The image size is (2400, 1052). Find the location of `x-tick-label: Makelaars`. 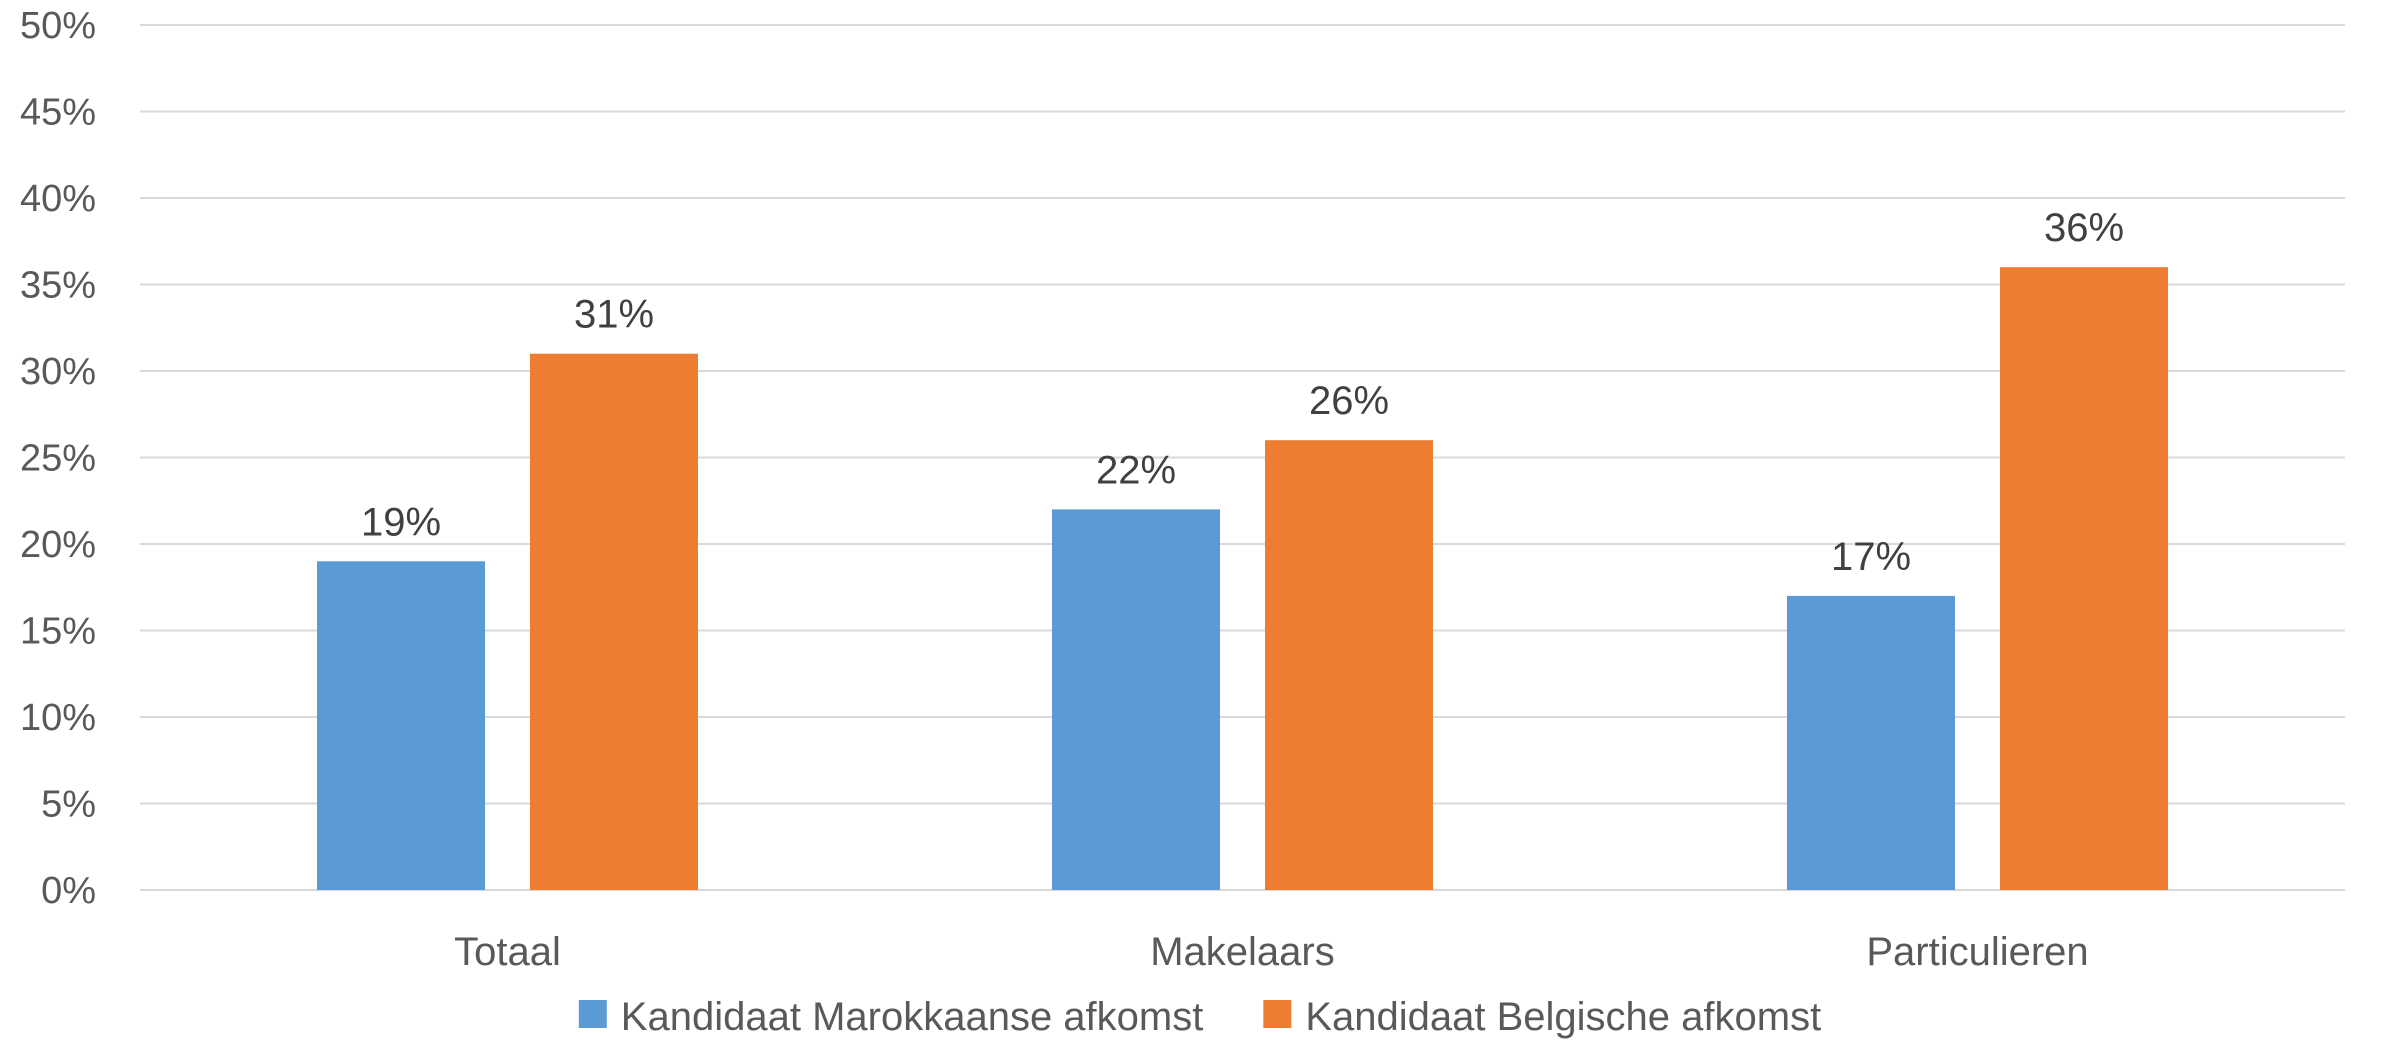

x-tick-label: Makelaars is located at coordinates (1242, 952).